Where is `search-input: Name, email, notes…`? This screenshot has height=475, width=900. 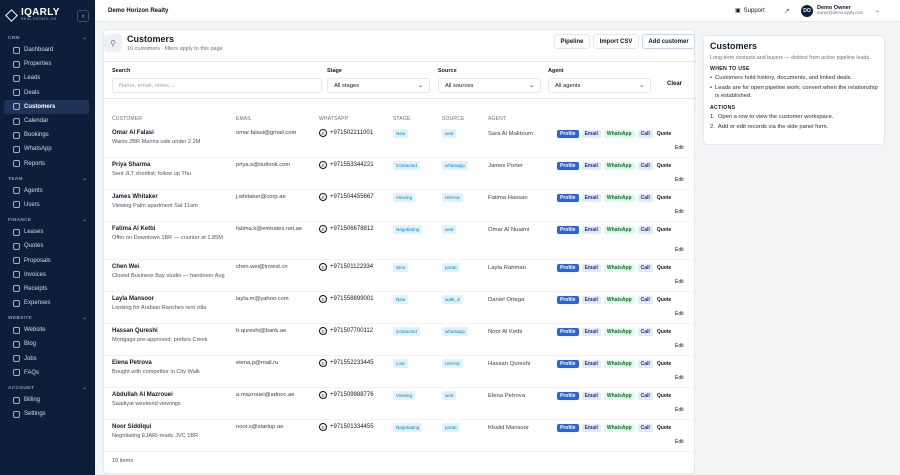
search-input: Name, email, notes… is located at coordinates (217, 85).